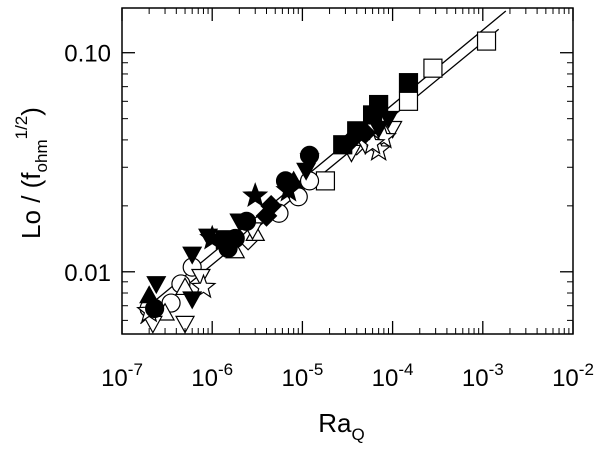 This screenshot has height=452, width=600. What do you see at coordinates (87, 54) in the screenshot?
I see `y-tick-label: 0.10` at bounding box center [87, 54].